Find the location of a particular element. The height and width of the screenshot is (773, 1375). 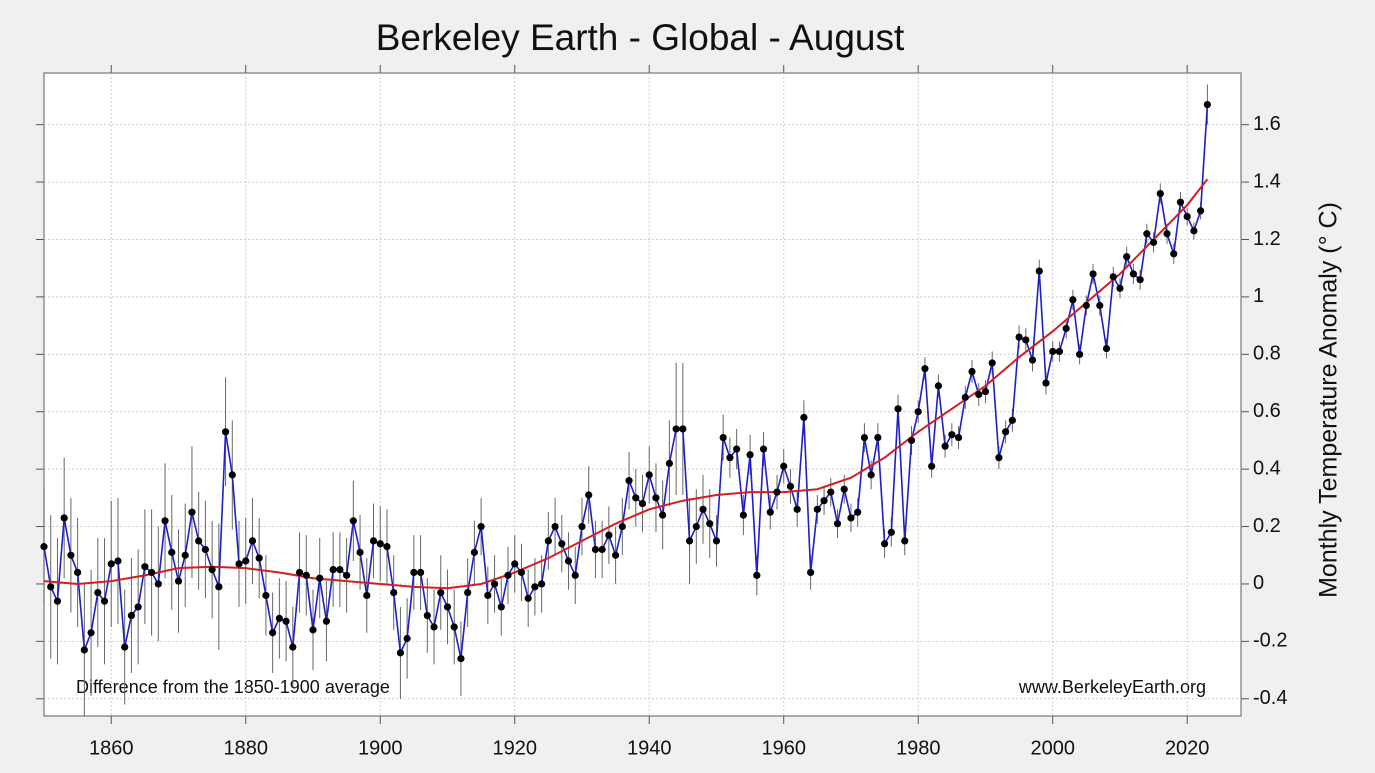

x-tick-label: 1880 is located at coordinates (245, 748).